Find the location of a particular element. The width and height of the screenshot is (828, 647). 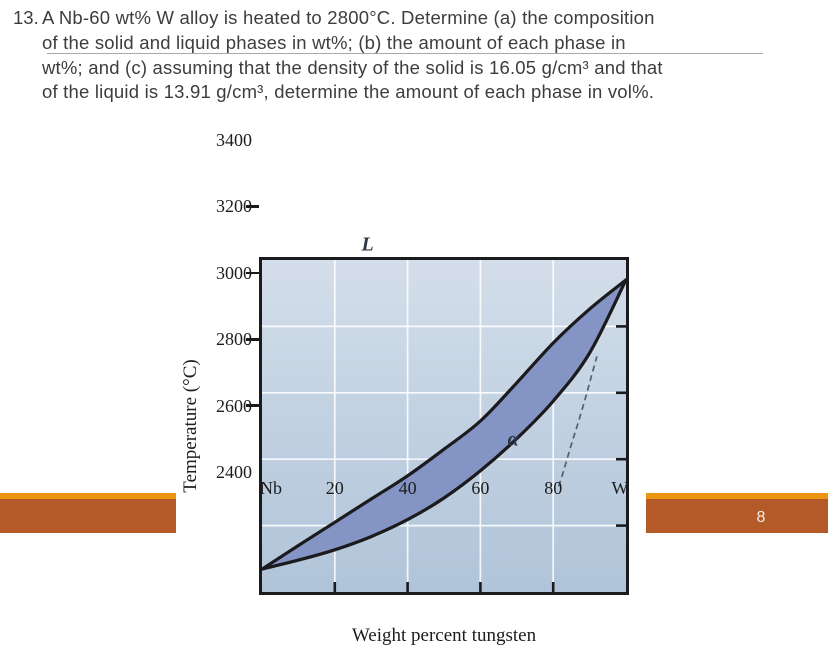

footer-bar-left-body is located at coordinates (88, 516).